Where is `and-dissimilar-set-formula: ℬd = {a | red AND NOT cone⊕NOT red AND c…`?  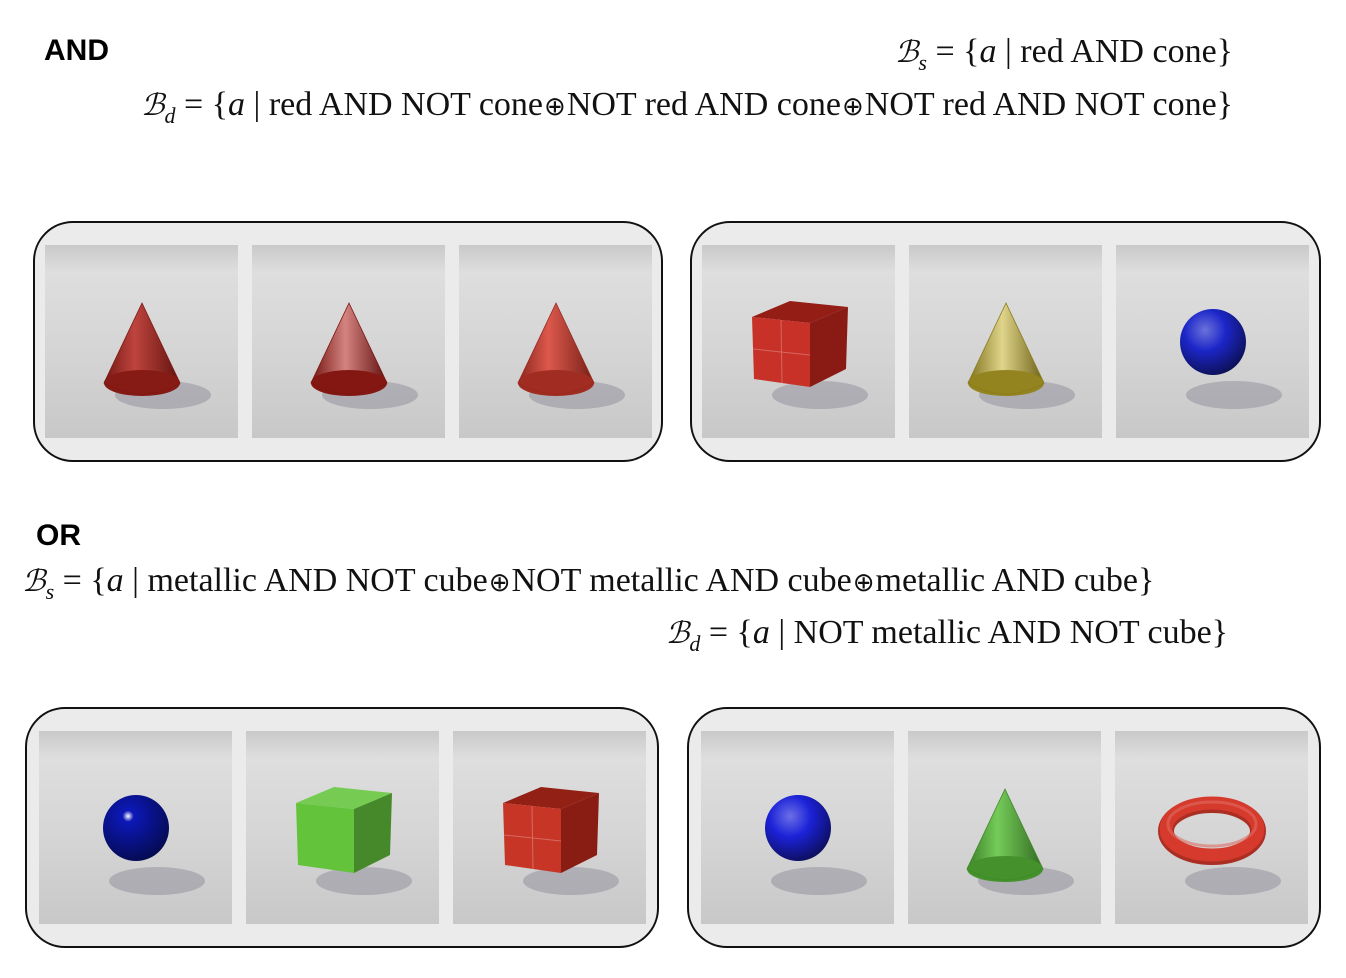
and-dissimilar-set-formula: ℬd = {a | red AND NOT cone⊕NOT red AND c… is located at coordinates (687, 107).